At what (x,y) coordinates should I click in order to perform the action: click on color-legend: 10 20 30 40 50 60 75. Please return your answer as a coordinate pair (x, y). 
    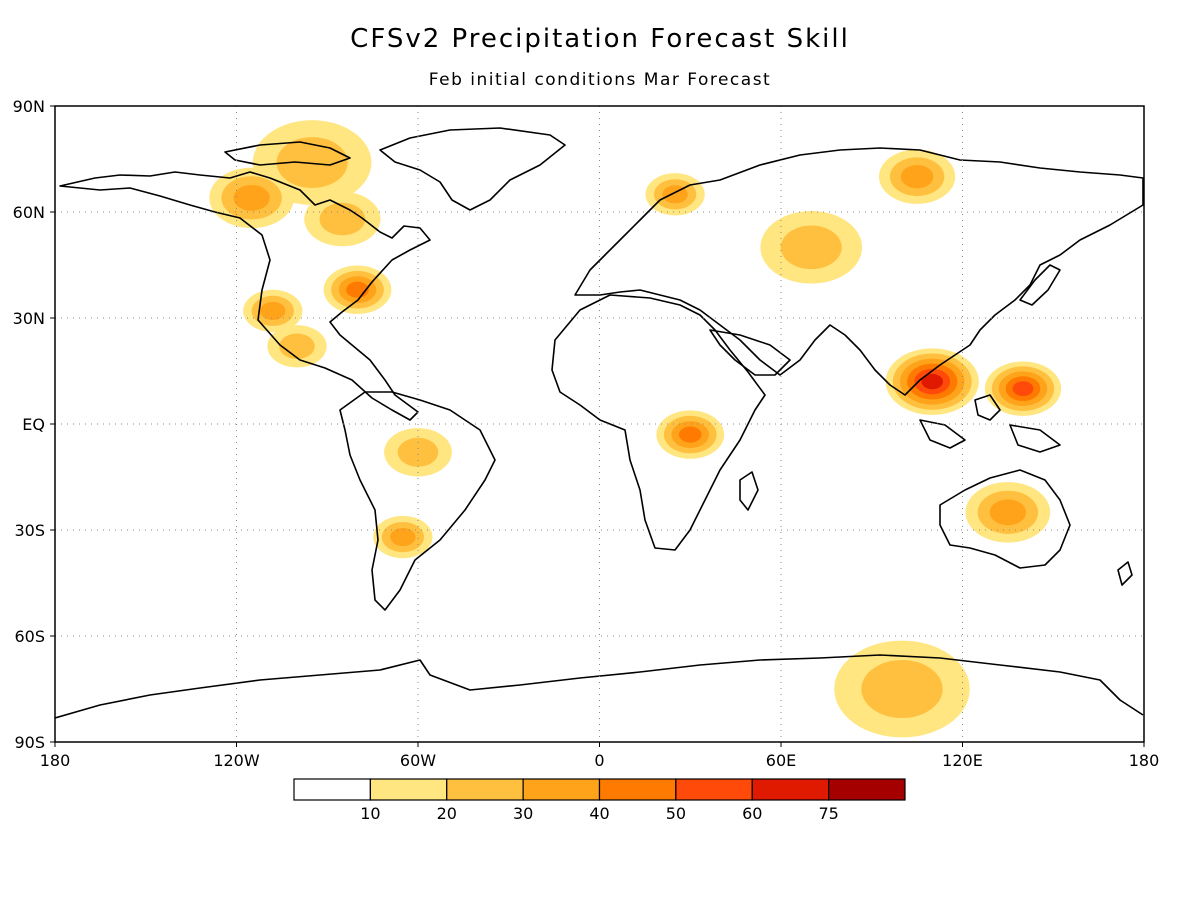
    Looking at the image, I should click on (599, 800).